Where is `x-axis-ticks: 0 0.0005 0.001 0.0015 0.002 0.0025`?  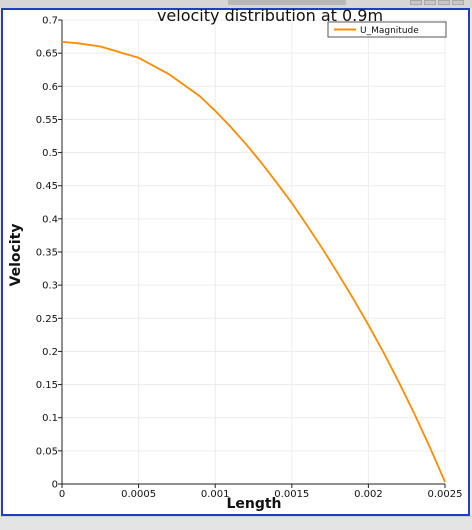 x-axis-ticks: 0 0.0005 0.001 0.0015 0.002 0.0025 is located at coordinates (261, 492).